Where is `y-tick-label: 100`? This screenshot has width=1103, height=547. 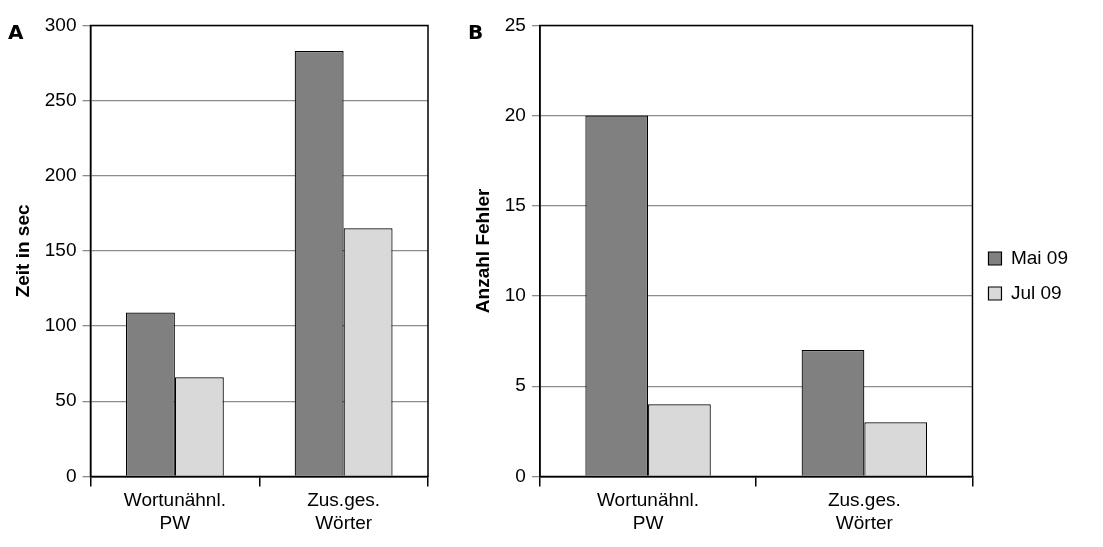 y-tick-label: 100 is located at coordinates (60, 325).